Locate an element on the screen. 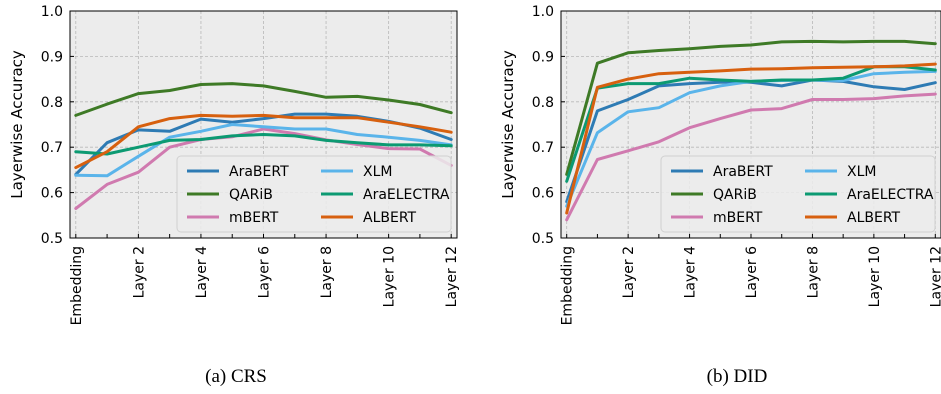 The height and width of the screenshot is (394, 941). series-line-araelectra is located at coordinates (263, 144).